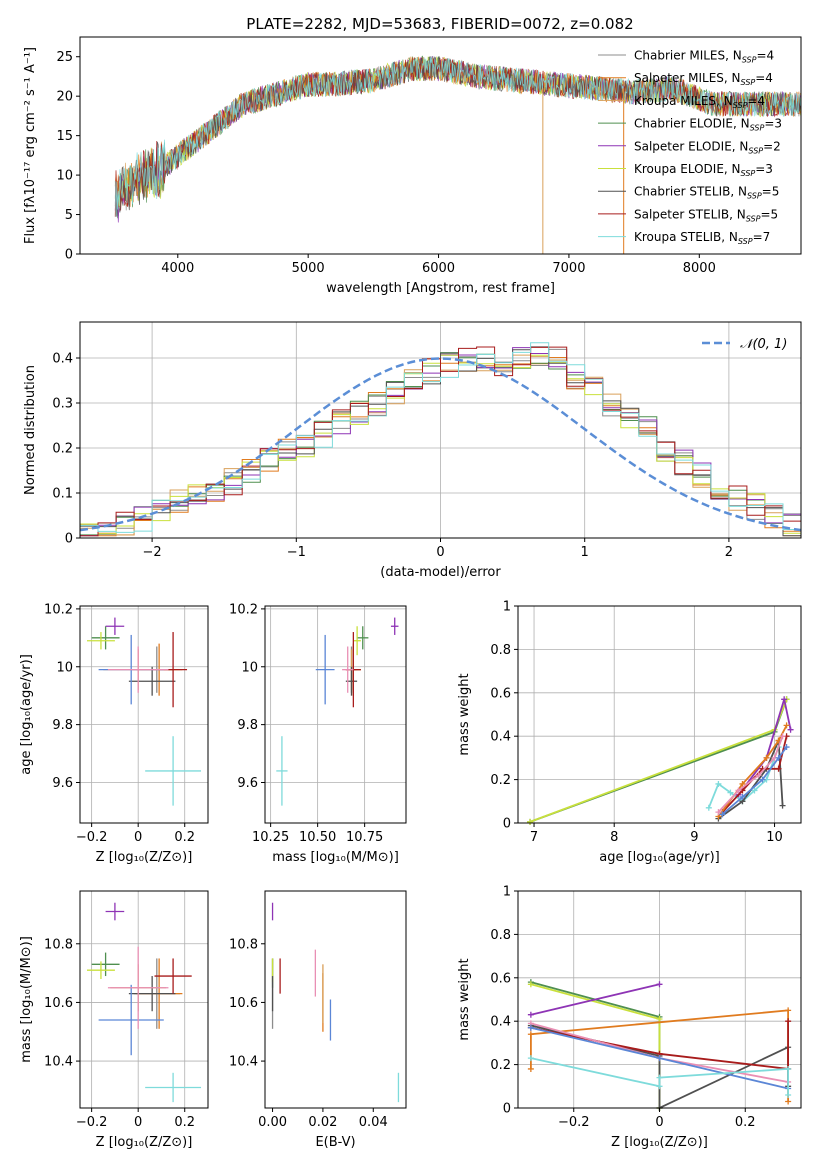 This screenshot has height=1170, width=819. Describe the element at coordinates (704, 57) in the screenshot. I see `legend-label-cm: Chabrier MILES, NSSP=4` at that location.